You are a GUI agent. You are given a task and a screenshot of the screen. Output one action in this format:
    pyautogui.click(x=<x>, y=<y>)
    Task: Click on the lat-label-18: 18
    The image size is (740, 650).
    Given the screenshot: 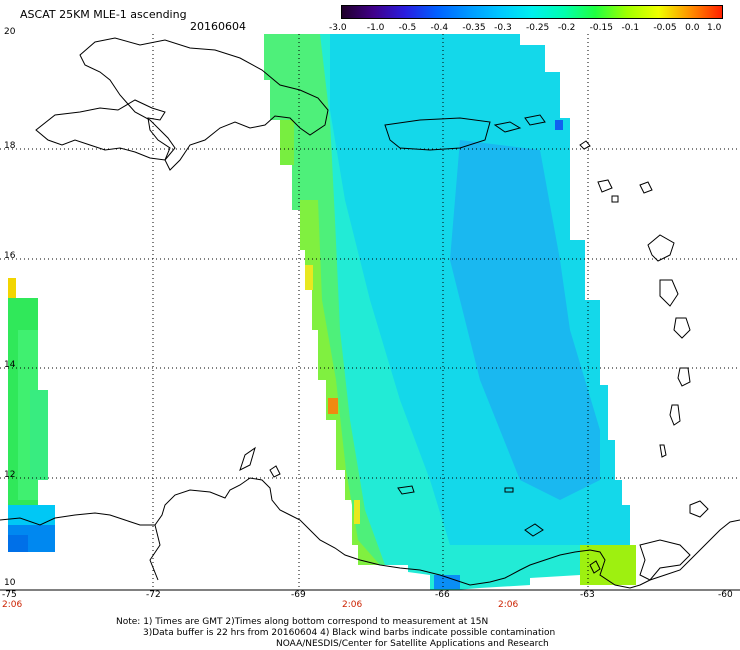 What is the action you would take?
    pyautogui.click(x=10, y=146)
    